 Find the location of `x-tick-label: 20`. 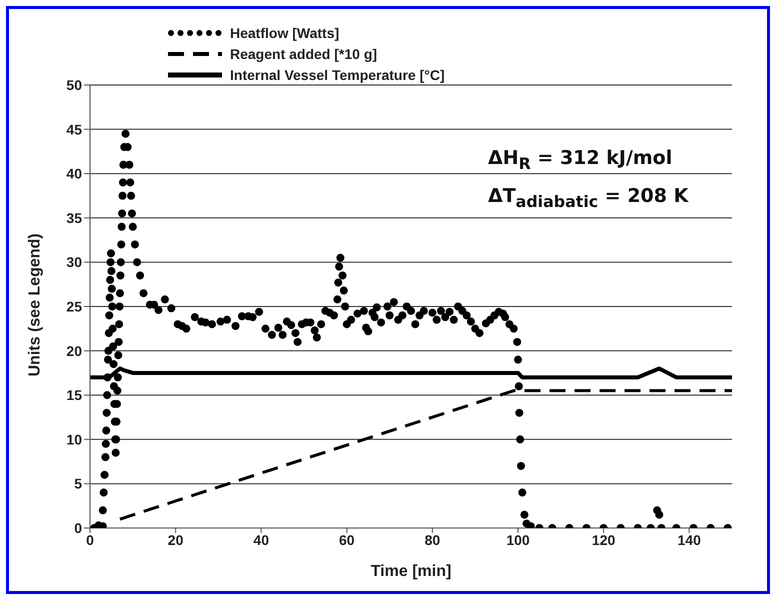

x-tick-label: 20 is located at coordinates (176, 540).